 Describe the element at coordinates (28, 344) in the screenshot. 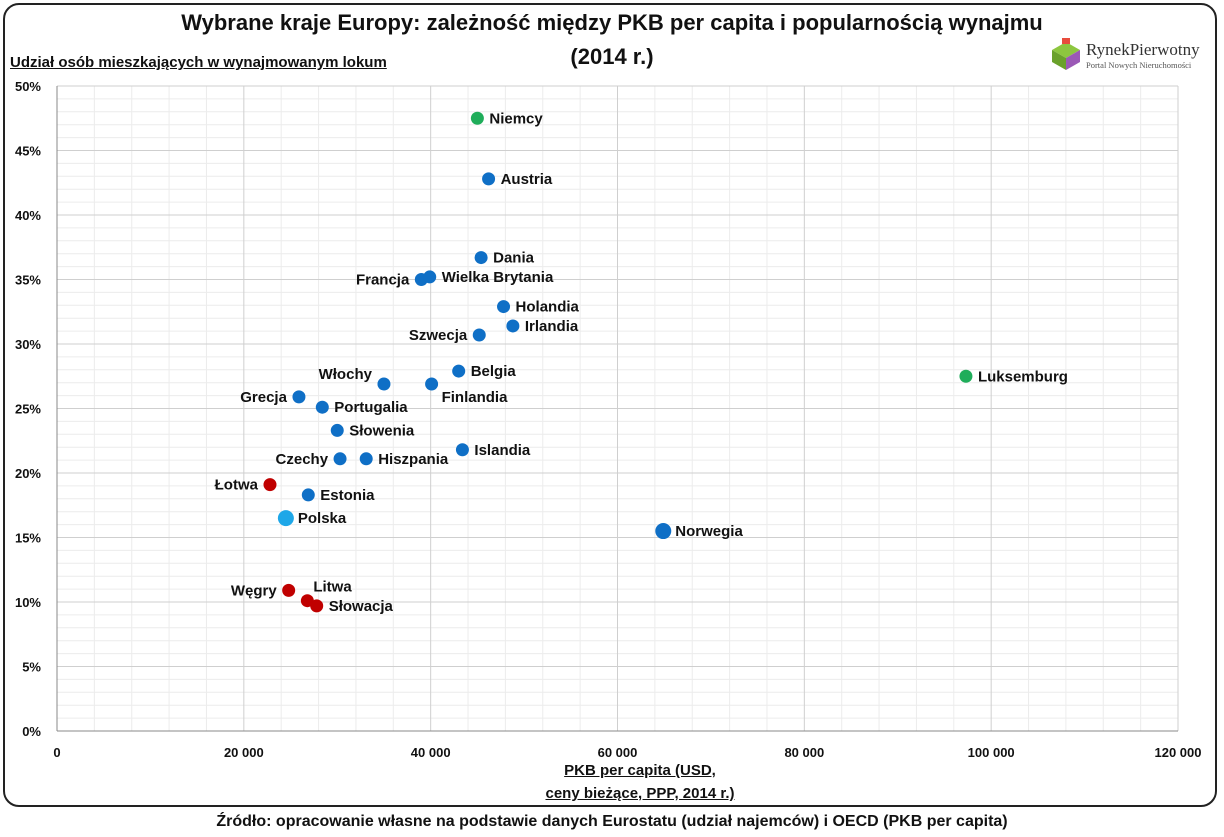

I see `y-tick-label: 30%` at that location.